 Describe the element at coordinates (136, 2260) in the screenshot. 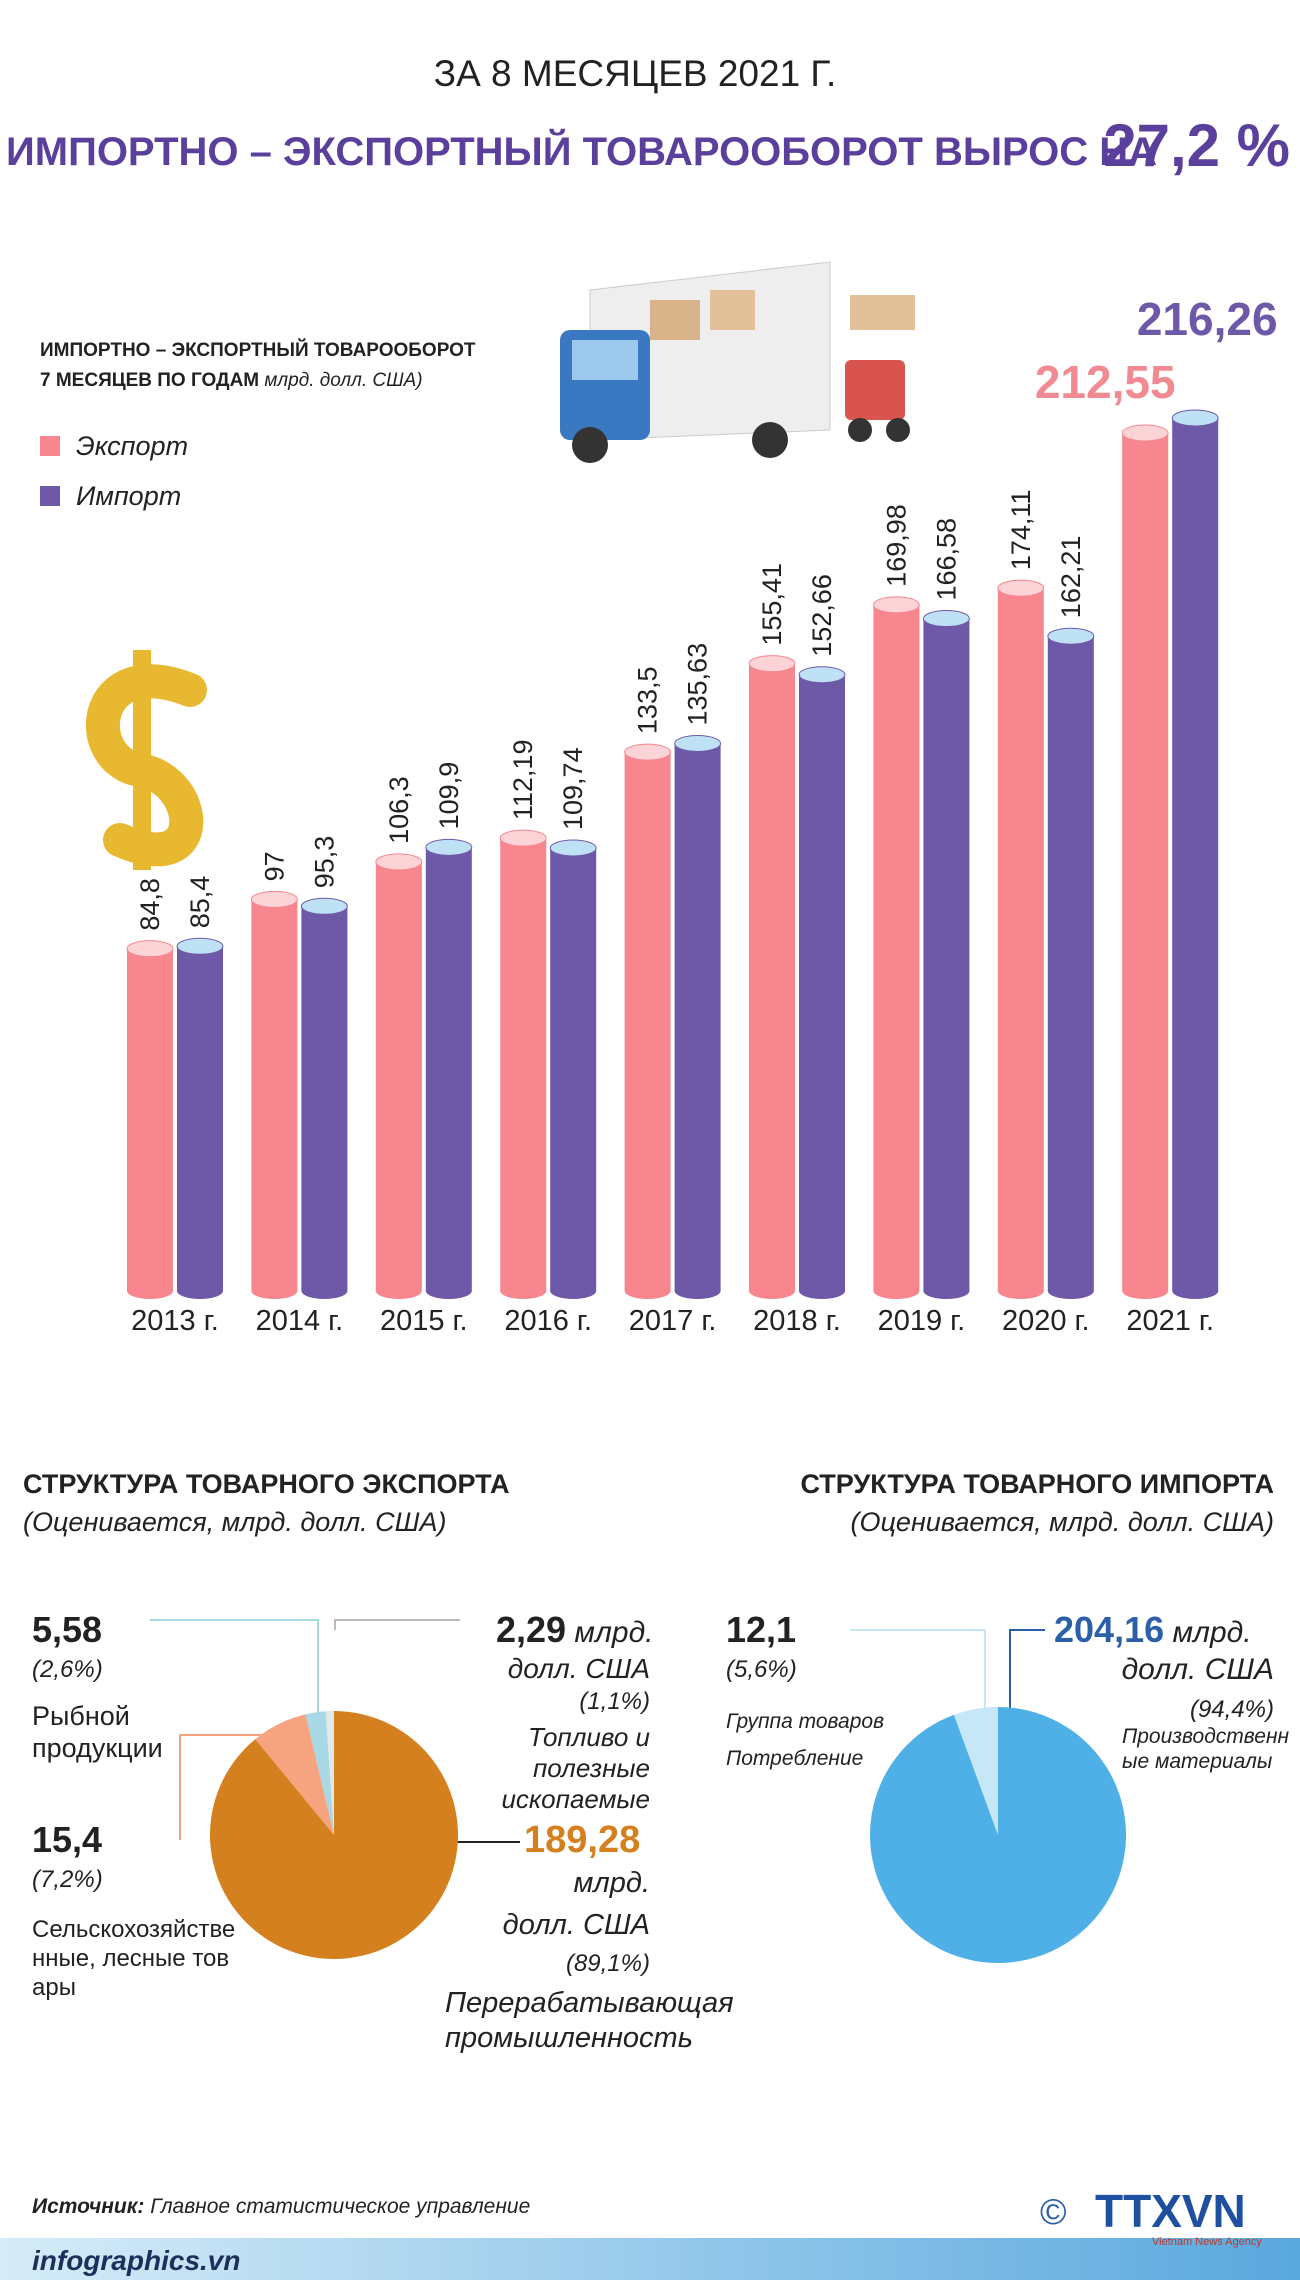

I see `site: infographics.vn` at that location.